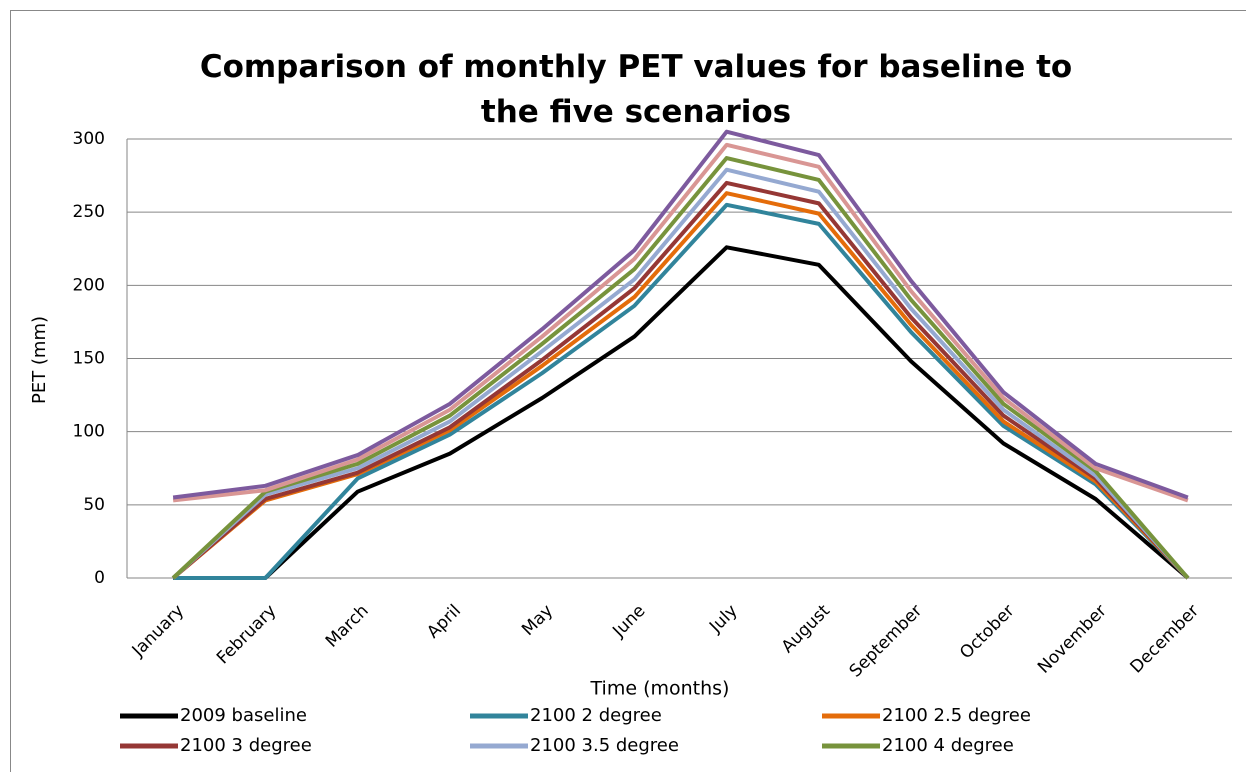 The height and width of the screenshot is (772, 1246). Describe the element at coordinates (246, 745) in the screenshot. I see `legend-label: 2100 3 degree` at that location.